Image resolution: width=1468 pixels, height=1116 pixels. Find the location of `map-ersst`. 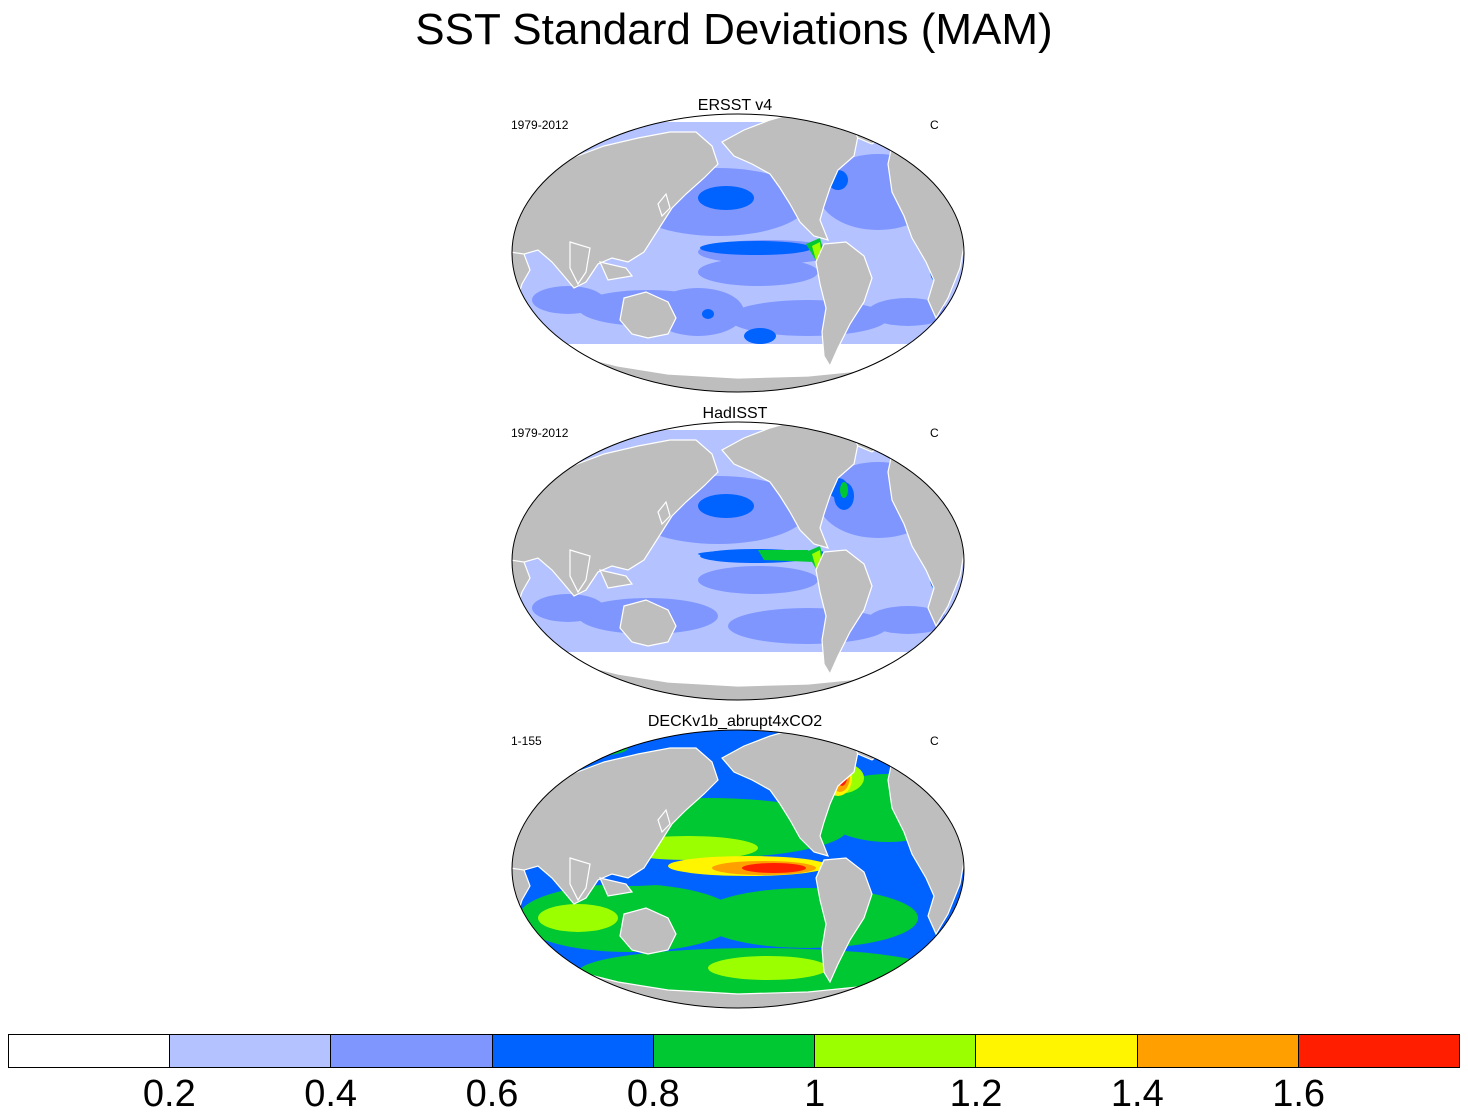

map-ersst is located at coordinates (738, 253).